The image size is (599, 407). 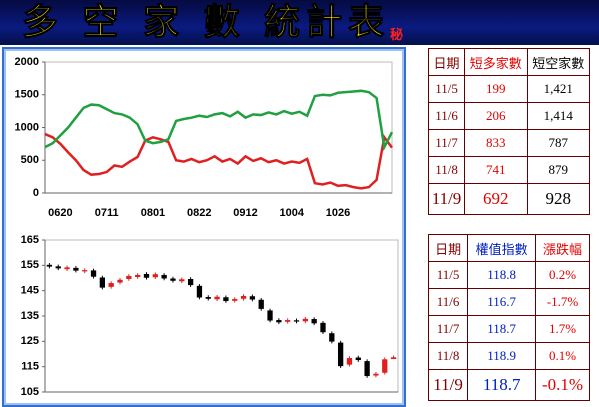 I want to click on y-tick-label: 145, so click(x=30, y=291).